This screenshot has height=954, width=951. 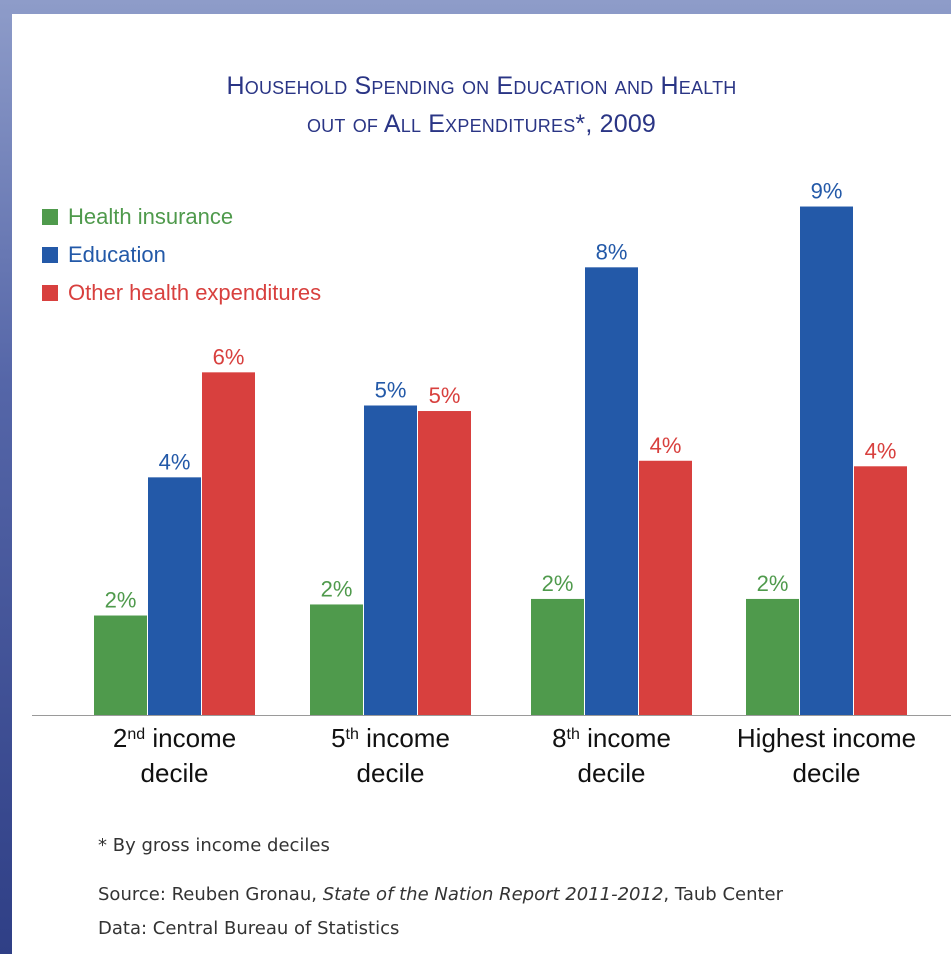 I want to click on value-label-0-2: 6%, so click(x=229, y=356).